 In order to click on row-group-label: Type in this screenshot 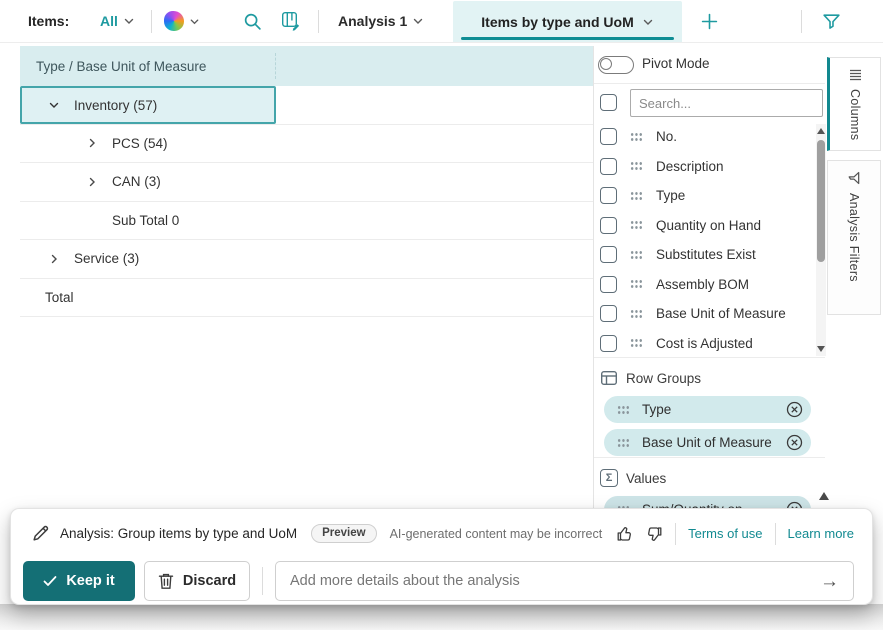, I will do `click(657, 409)`.